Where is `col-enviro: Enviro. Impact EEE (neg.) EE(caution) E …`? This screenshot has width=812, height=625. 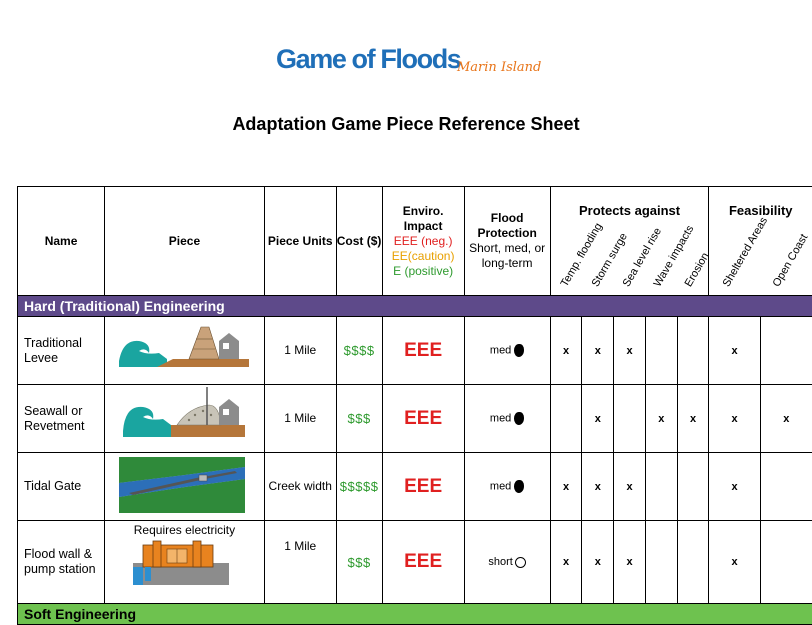 col-enviro: Enviro. Impact EEE (neg.) EE(caution) E … is located at coordinates (423, 241).